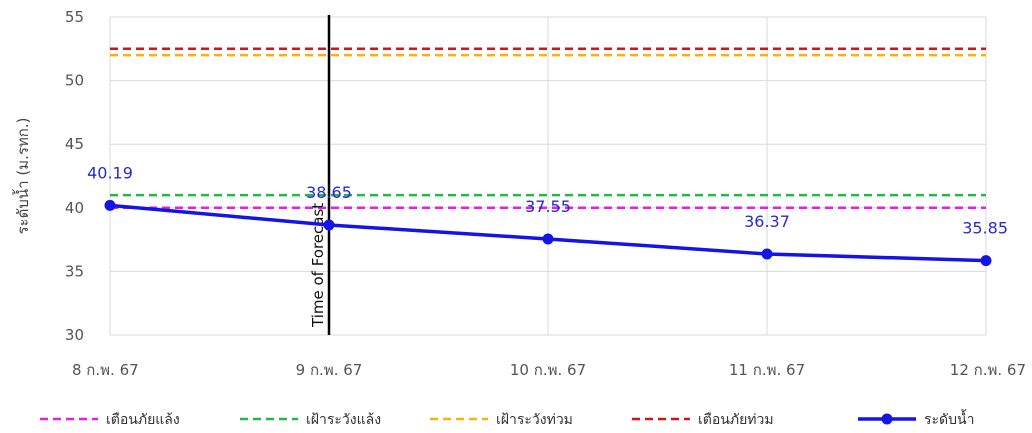  Describe the element at coordinates (143, 420) in the screenshot. I see `legend-label: เตือนภัยแล้ง` at that location.